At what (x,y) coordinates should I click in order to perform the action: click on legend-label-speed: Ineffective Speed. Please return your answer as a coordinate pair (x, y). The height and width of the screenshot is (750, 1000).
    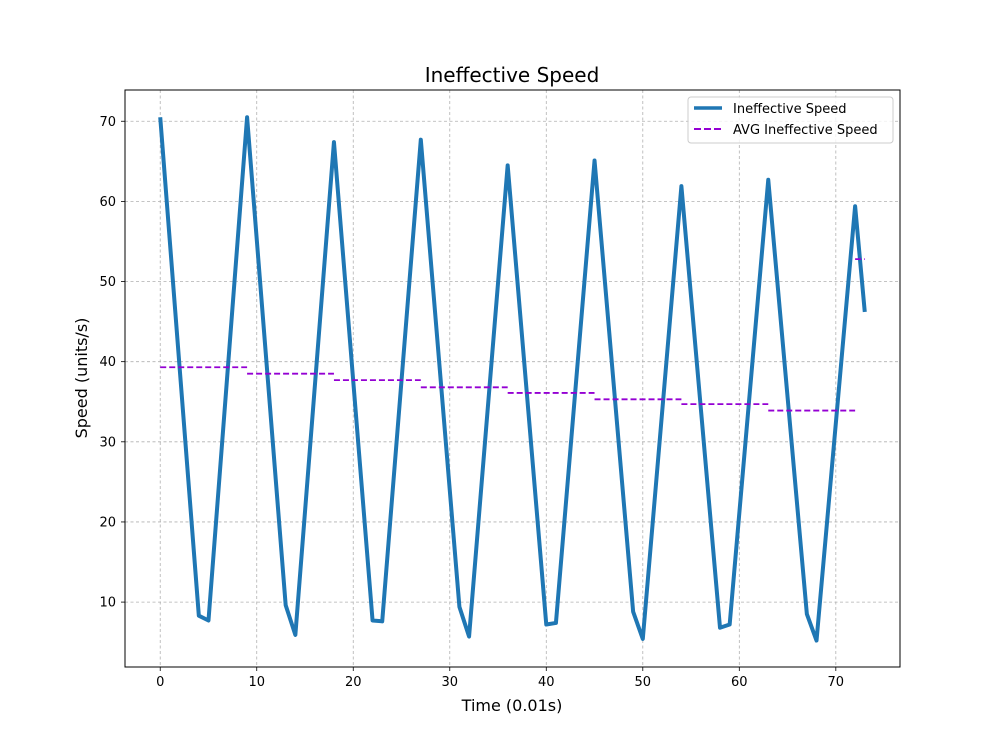
    Looking at the image, I should click on (789, 109).